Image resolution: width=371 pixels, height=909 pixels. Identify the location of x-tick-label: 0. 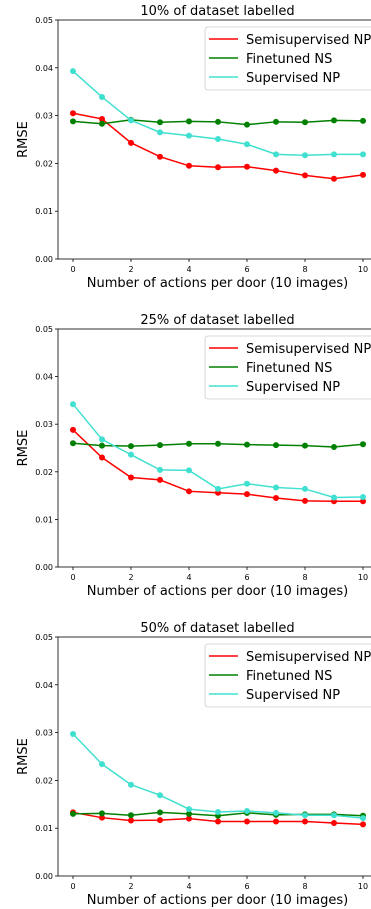
(72, 269).